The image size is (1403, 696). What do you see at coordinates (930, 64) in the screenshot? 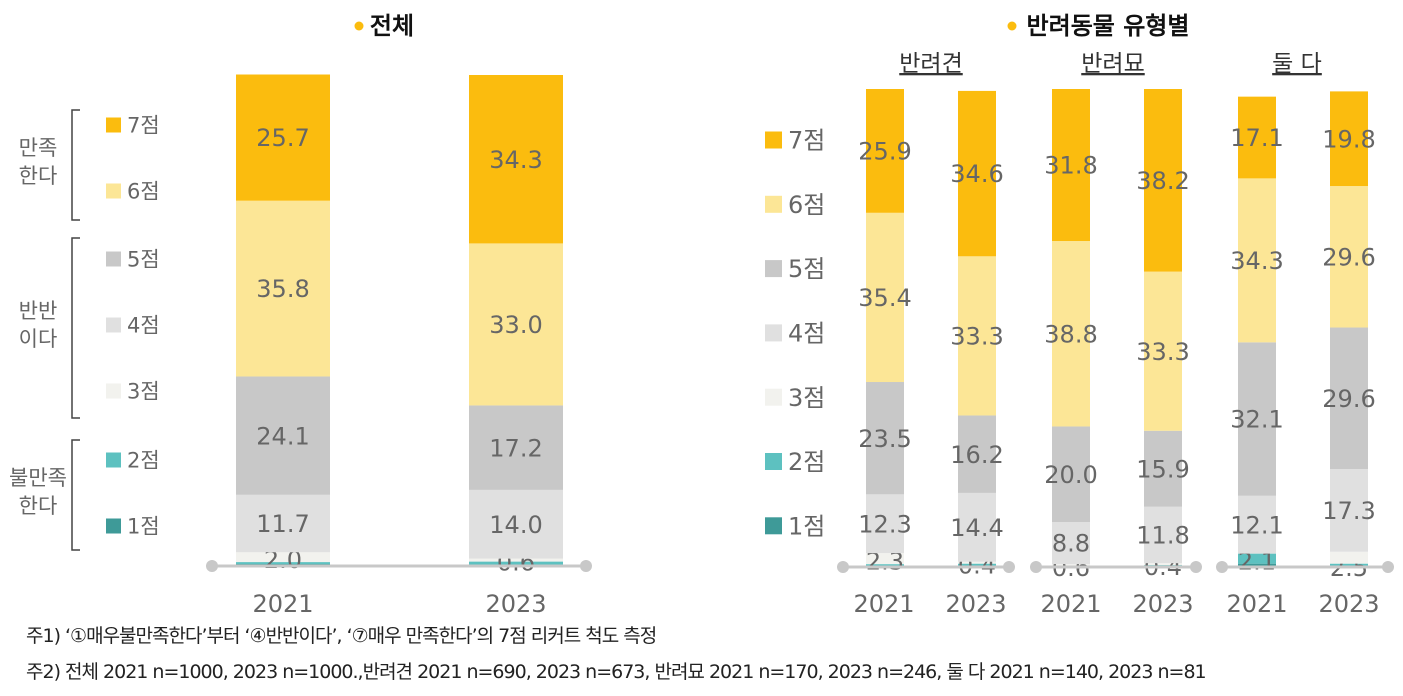
I see `group-heading: 반려견` at bounding box center [930, 64].